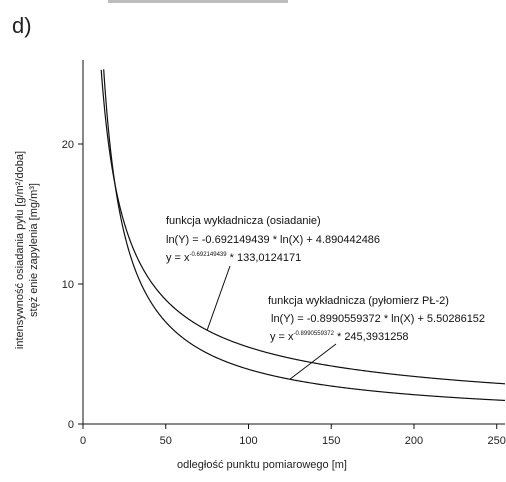 The width and height of the screenshot is (506, 482). What do you see at coordinates (34, 250) in the screenshot?
I see `y-axis-label-line2: stęż enie zapylenia [mg/m³]` at bounding box center [34, 250].